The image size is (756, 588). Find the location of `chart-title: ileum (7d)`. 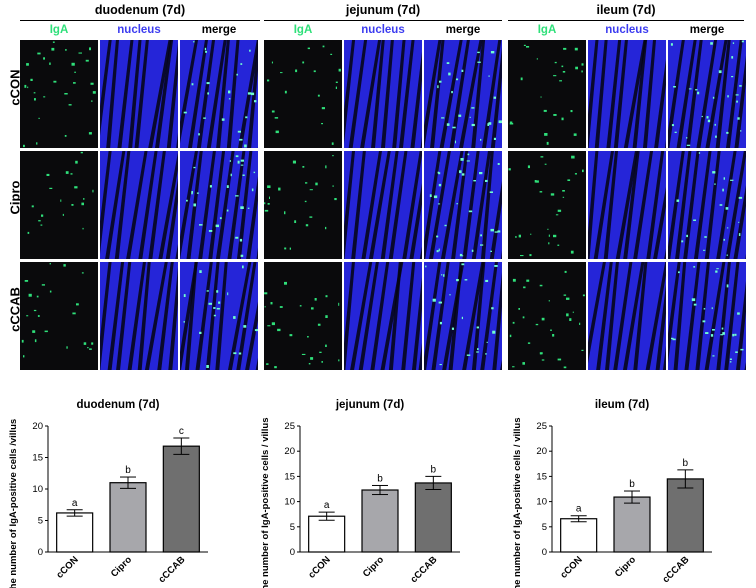

chart-title: ileum (7d) is located at coordinates (622, 405).